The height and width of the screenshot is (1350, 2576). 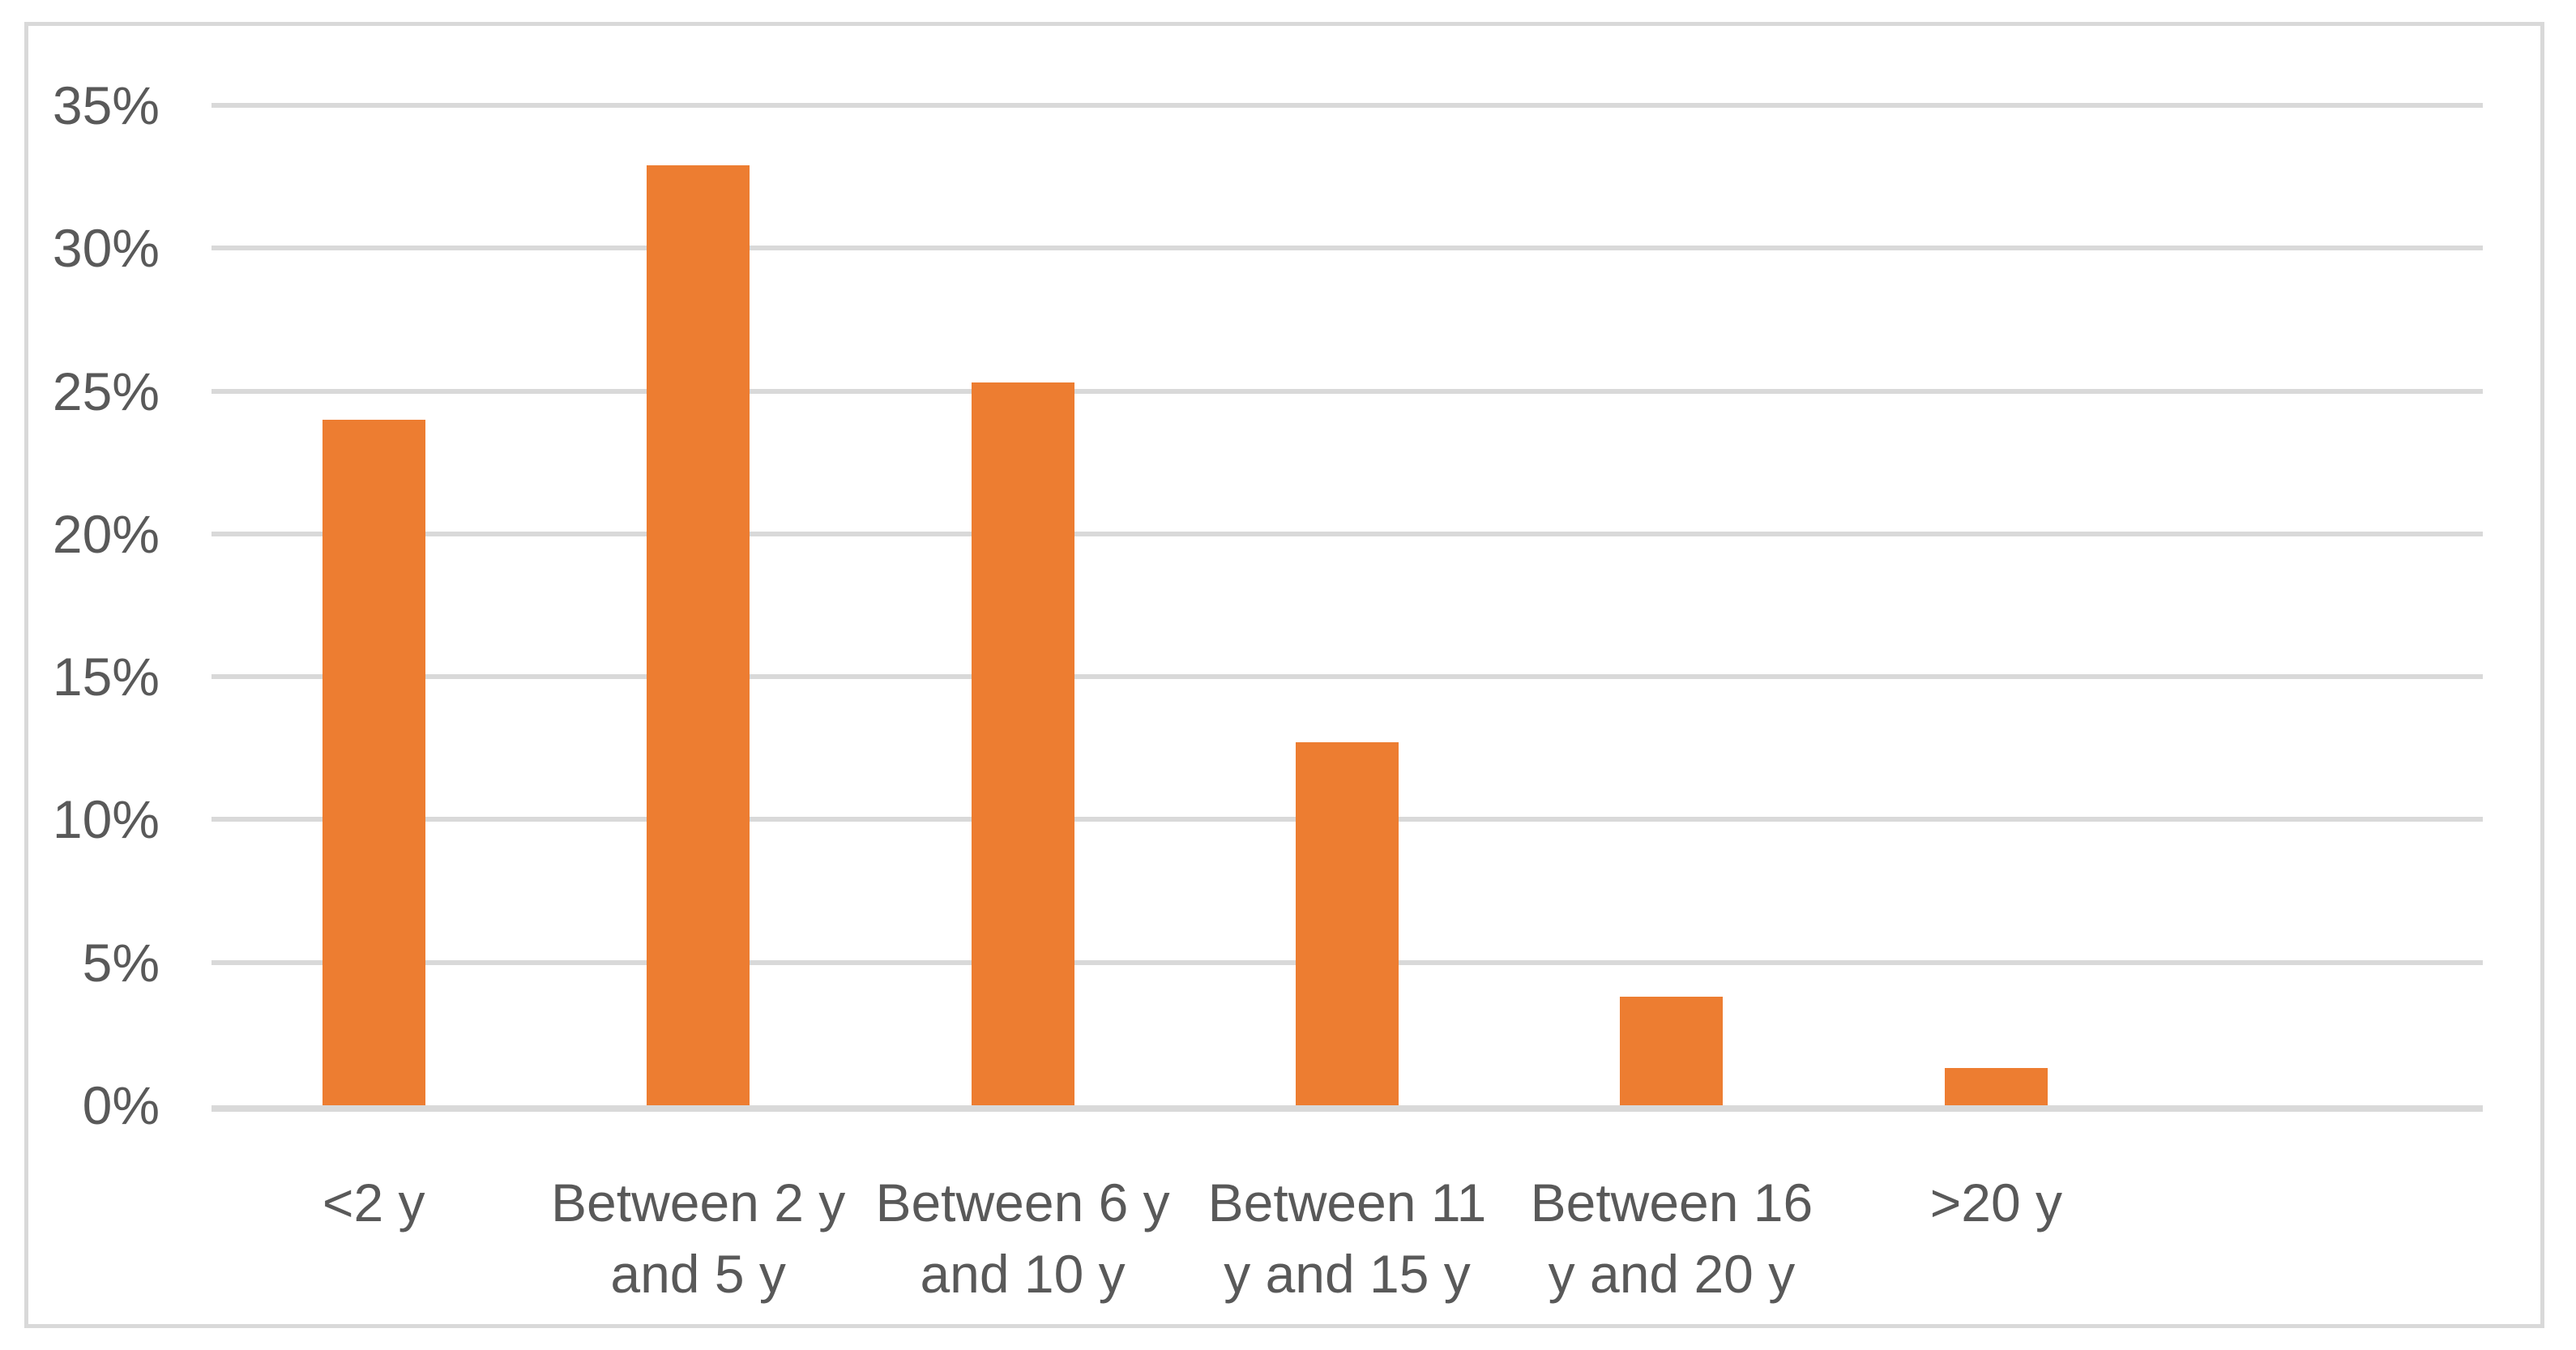 I want to click on x-axis-line, so click(x=1347, y=1108).